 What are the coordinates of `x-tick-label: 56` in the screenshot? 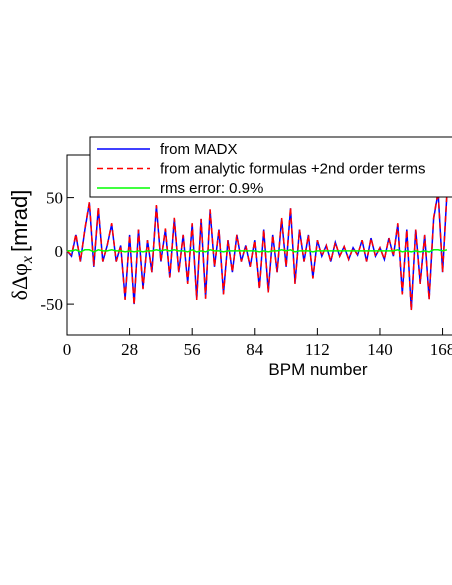 It's located at (192, 349).